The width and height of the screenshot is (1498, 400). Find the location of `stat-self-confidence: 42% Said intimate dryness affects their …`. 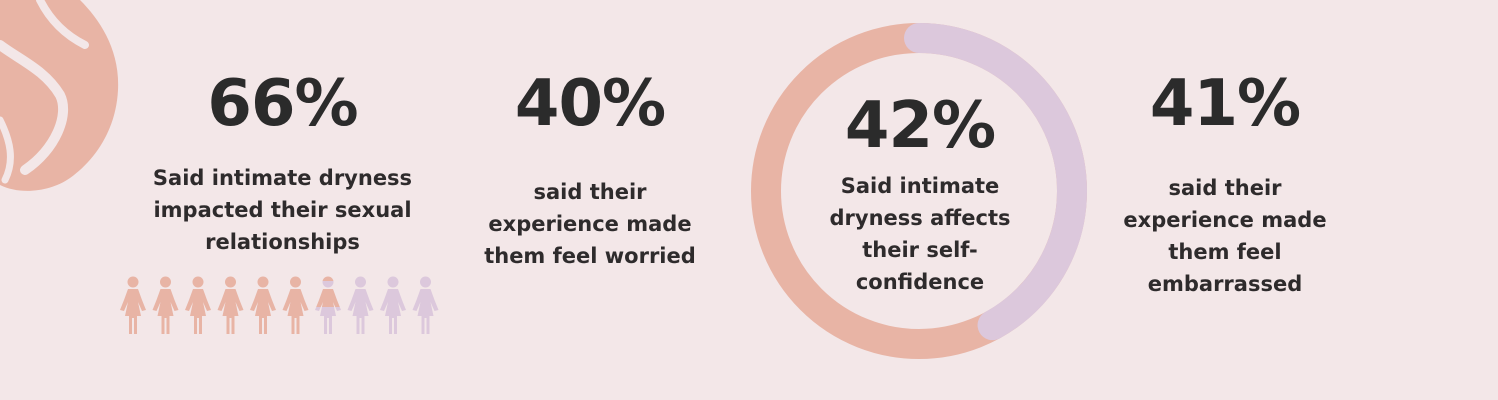

stat-self-confidence: 42% Said intimate dryness affects their … is located at coordinates (920, 196).